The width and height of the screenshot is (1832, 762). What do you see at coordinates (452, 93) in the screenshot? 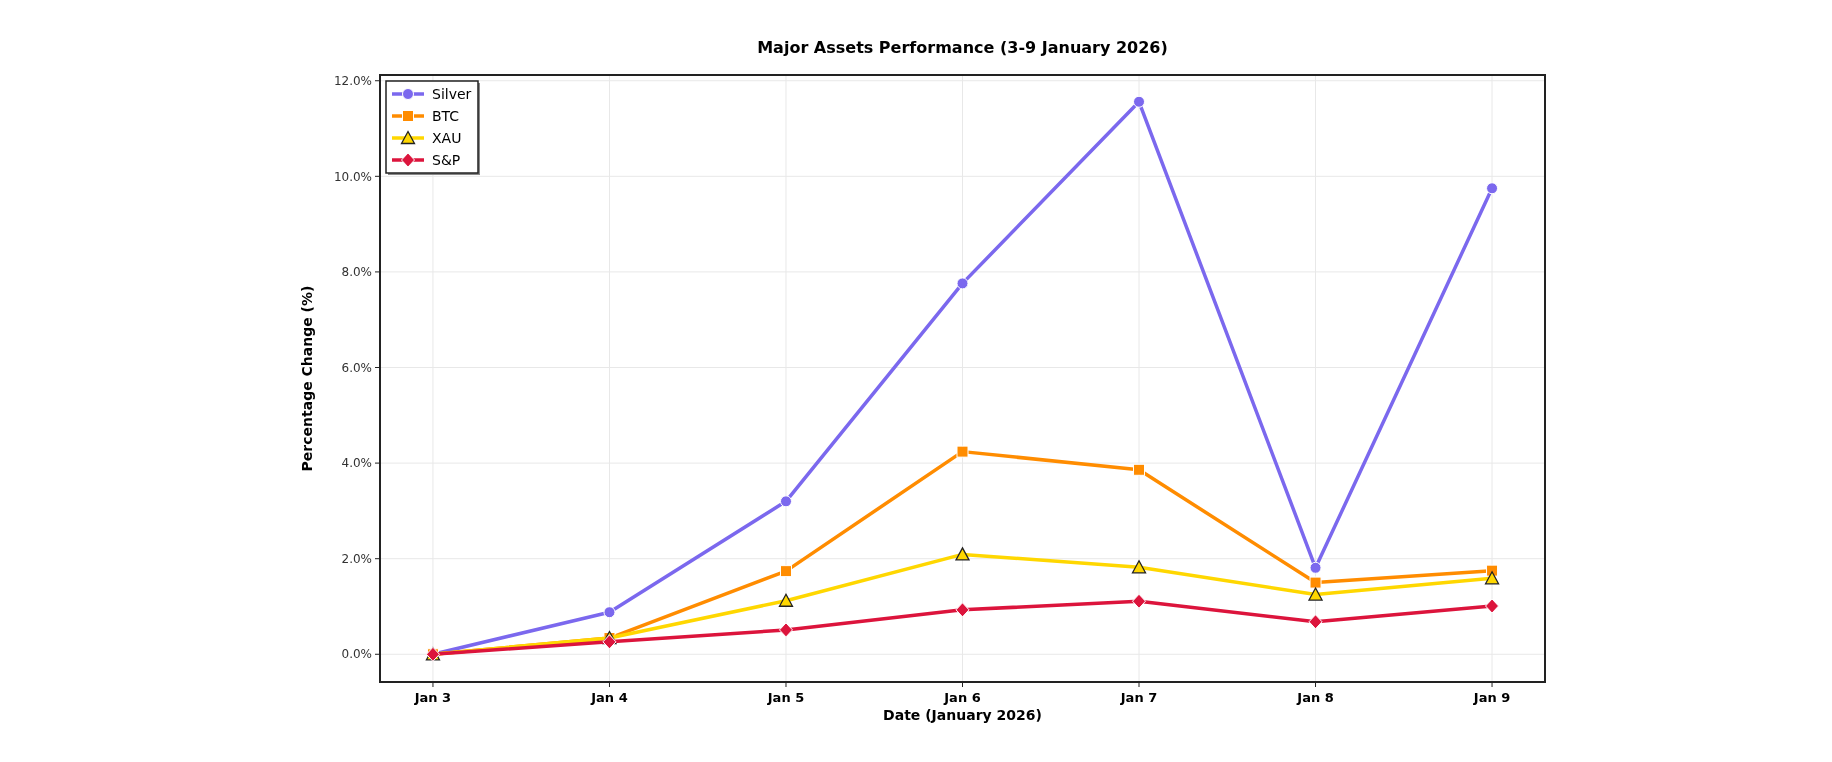
I see `legend-label: Silver` at bounding box center [452, 93].